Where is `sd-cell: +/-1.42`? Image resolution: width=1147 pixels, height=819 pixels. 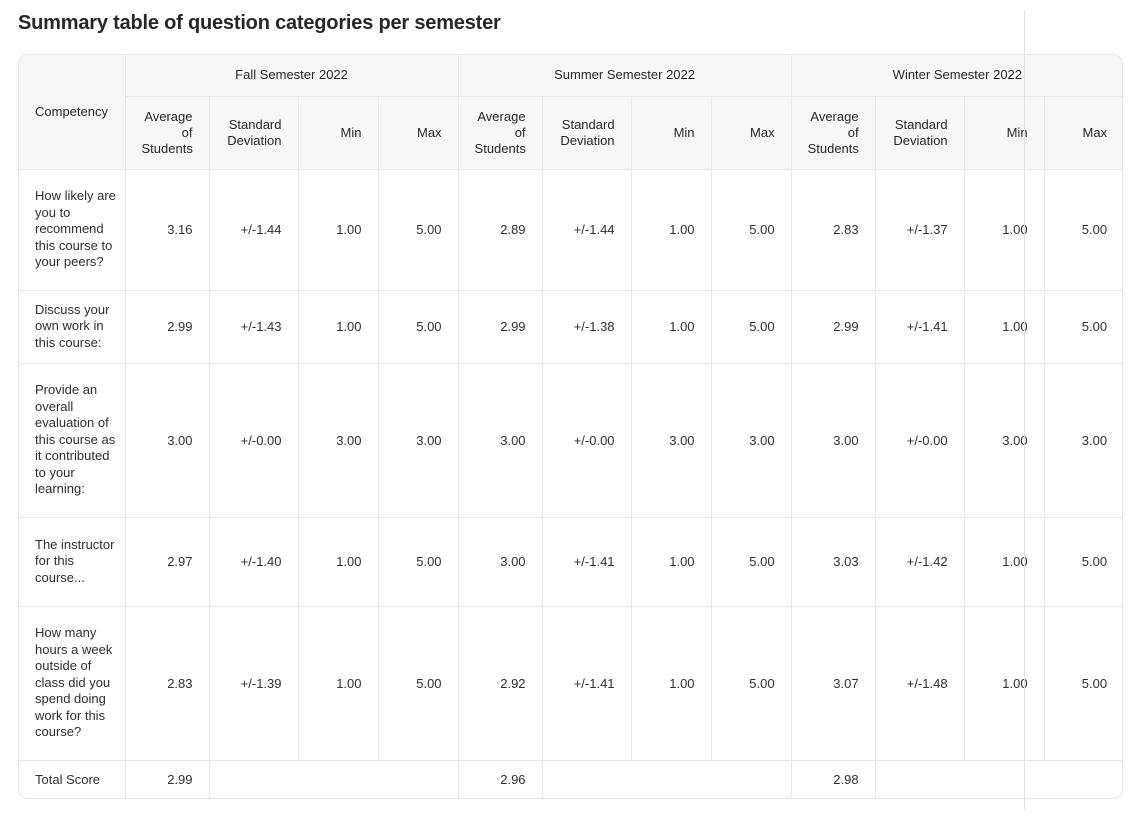 sd-cell: +/-1.42 is located at coordinates (920, 562).